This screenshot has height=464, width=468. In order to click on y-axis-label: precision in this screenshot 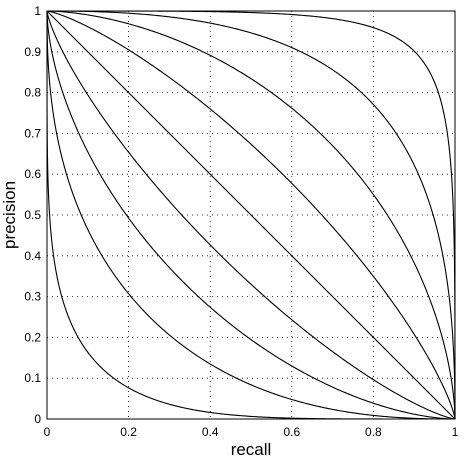, I will do `click(9, 215)`.